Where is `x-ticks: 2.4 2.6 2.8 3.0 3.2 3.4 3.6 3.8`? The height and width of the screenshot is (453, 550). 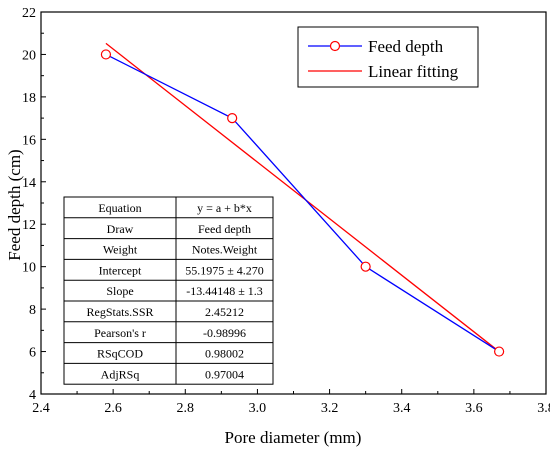 x-ticks: 2.4 2.6 2.8 3.0 3.2 3.4 3.6 3.8 is located at coordinates (291, 402).